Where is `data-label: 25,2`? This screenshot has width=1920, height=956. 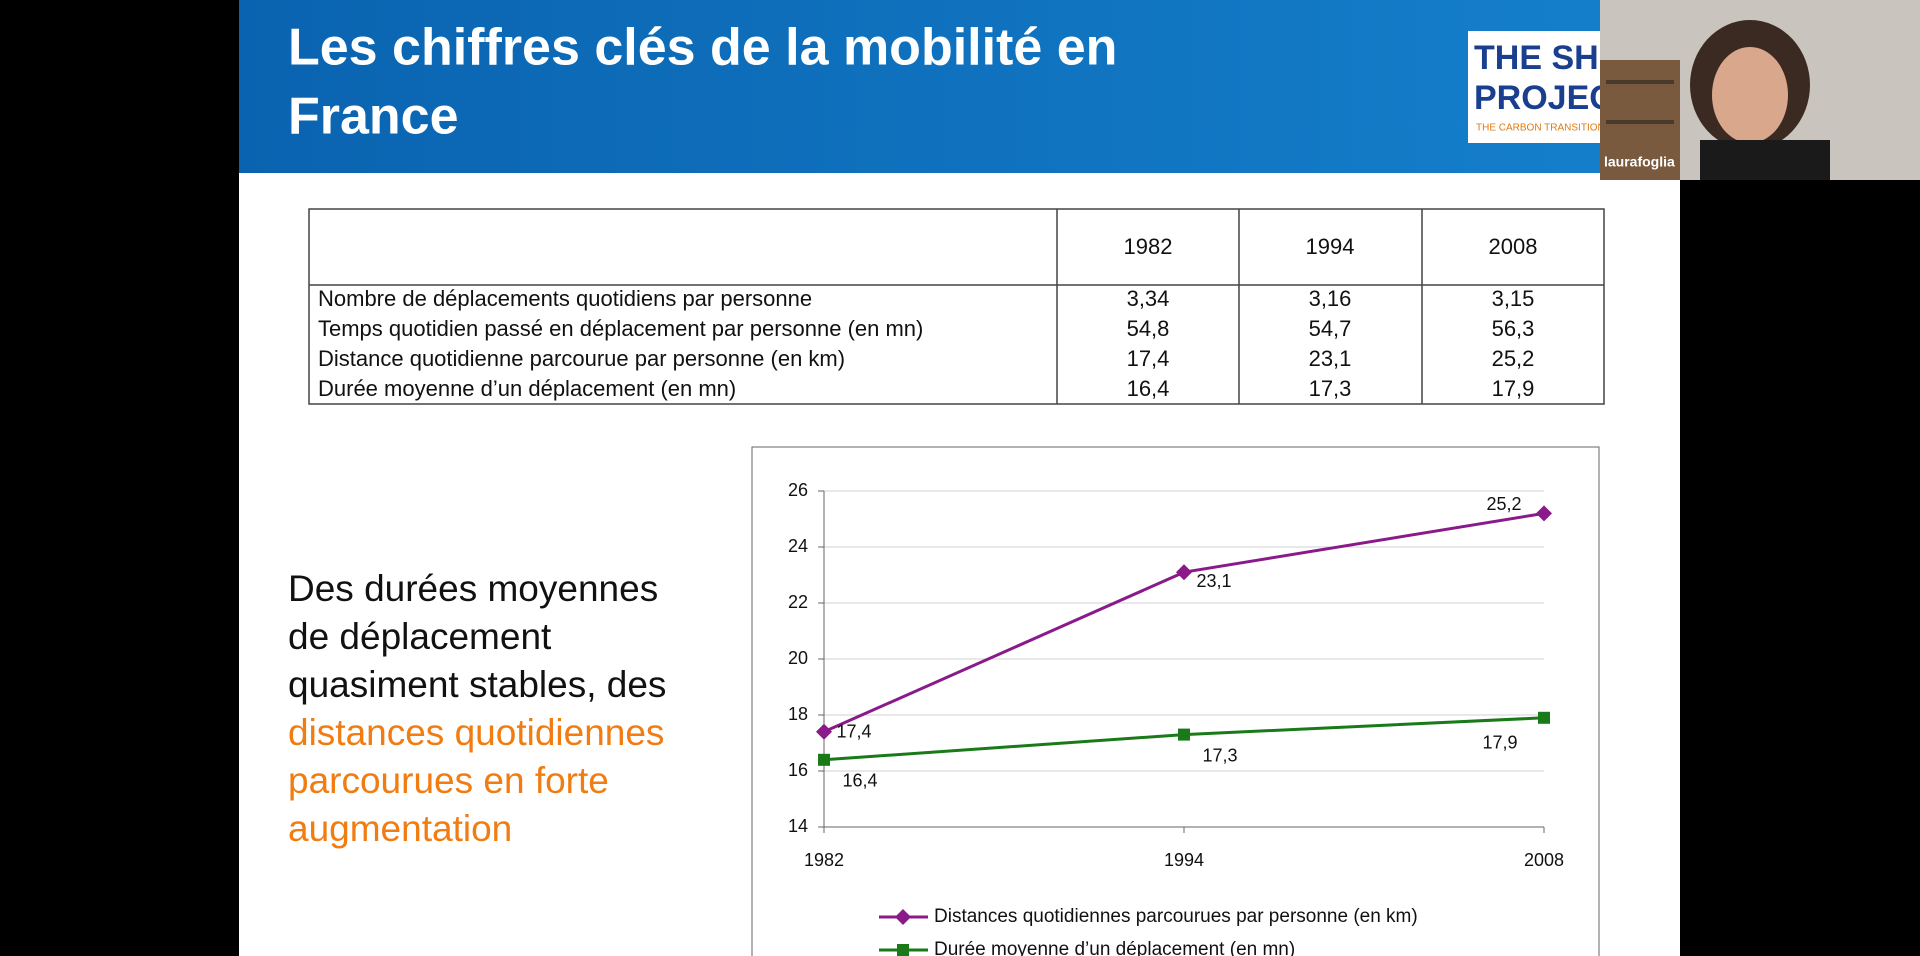
data-label: 25,2 is located at coordinates (1503, 504).